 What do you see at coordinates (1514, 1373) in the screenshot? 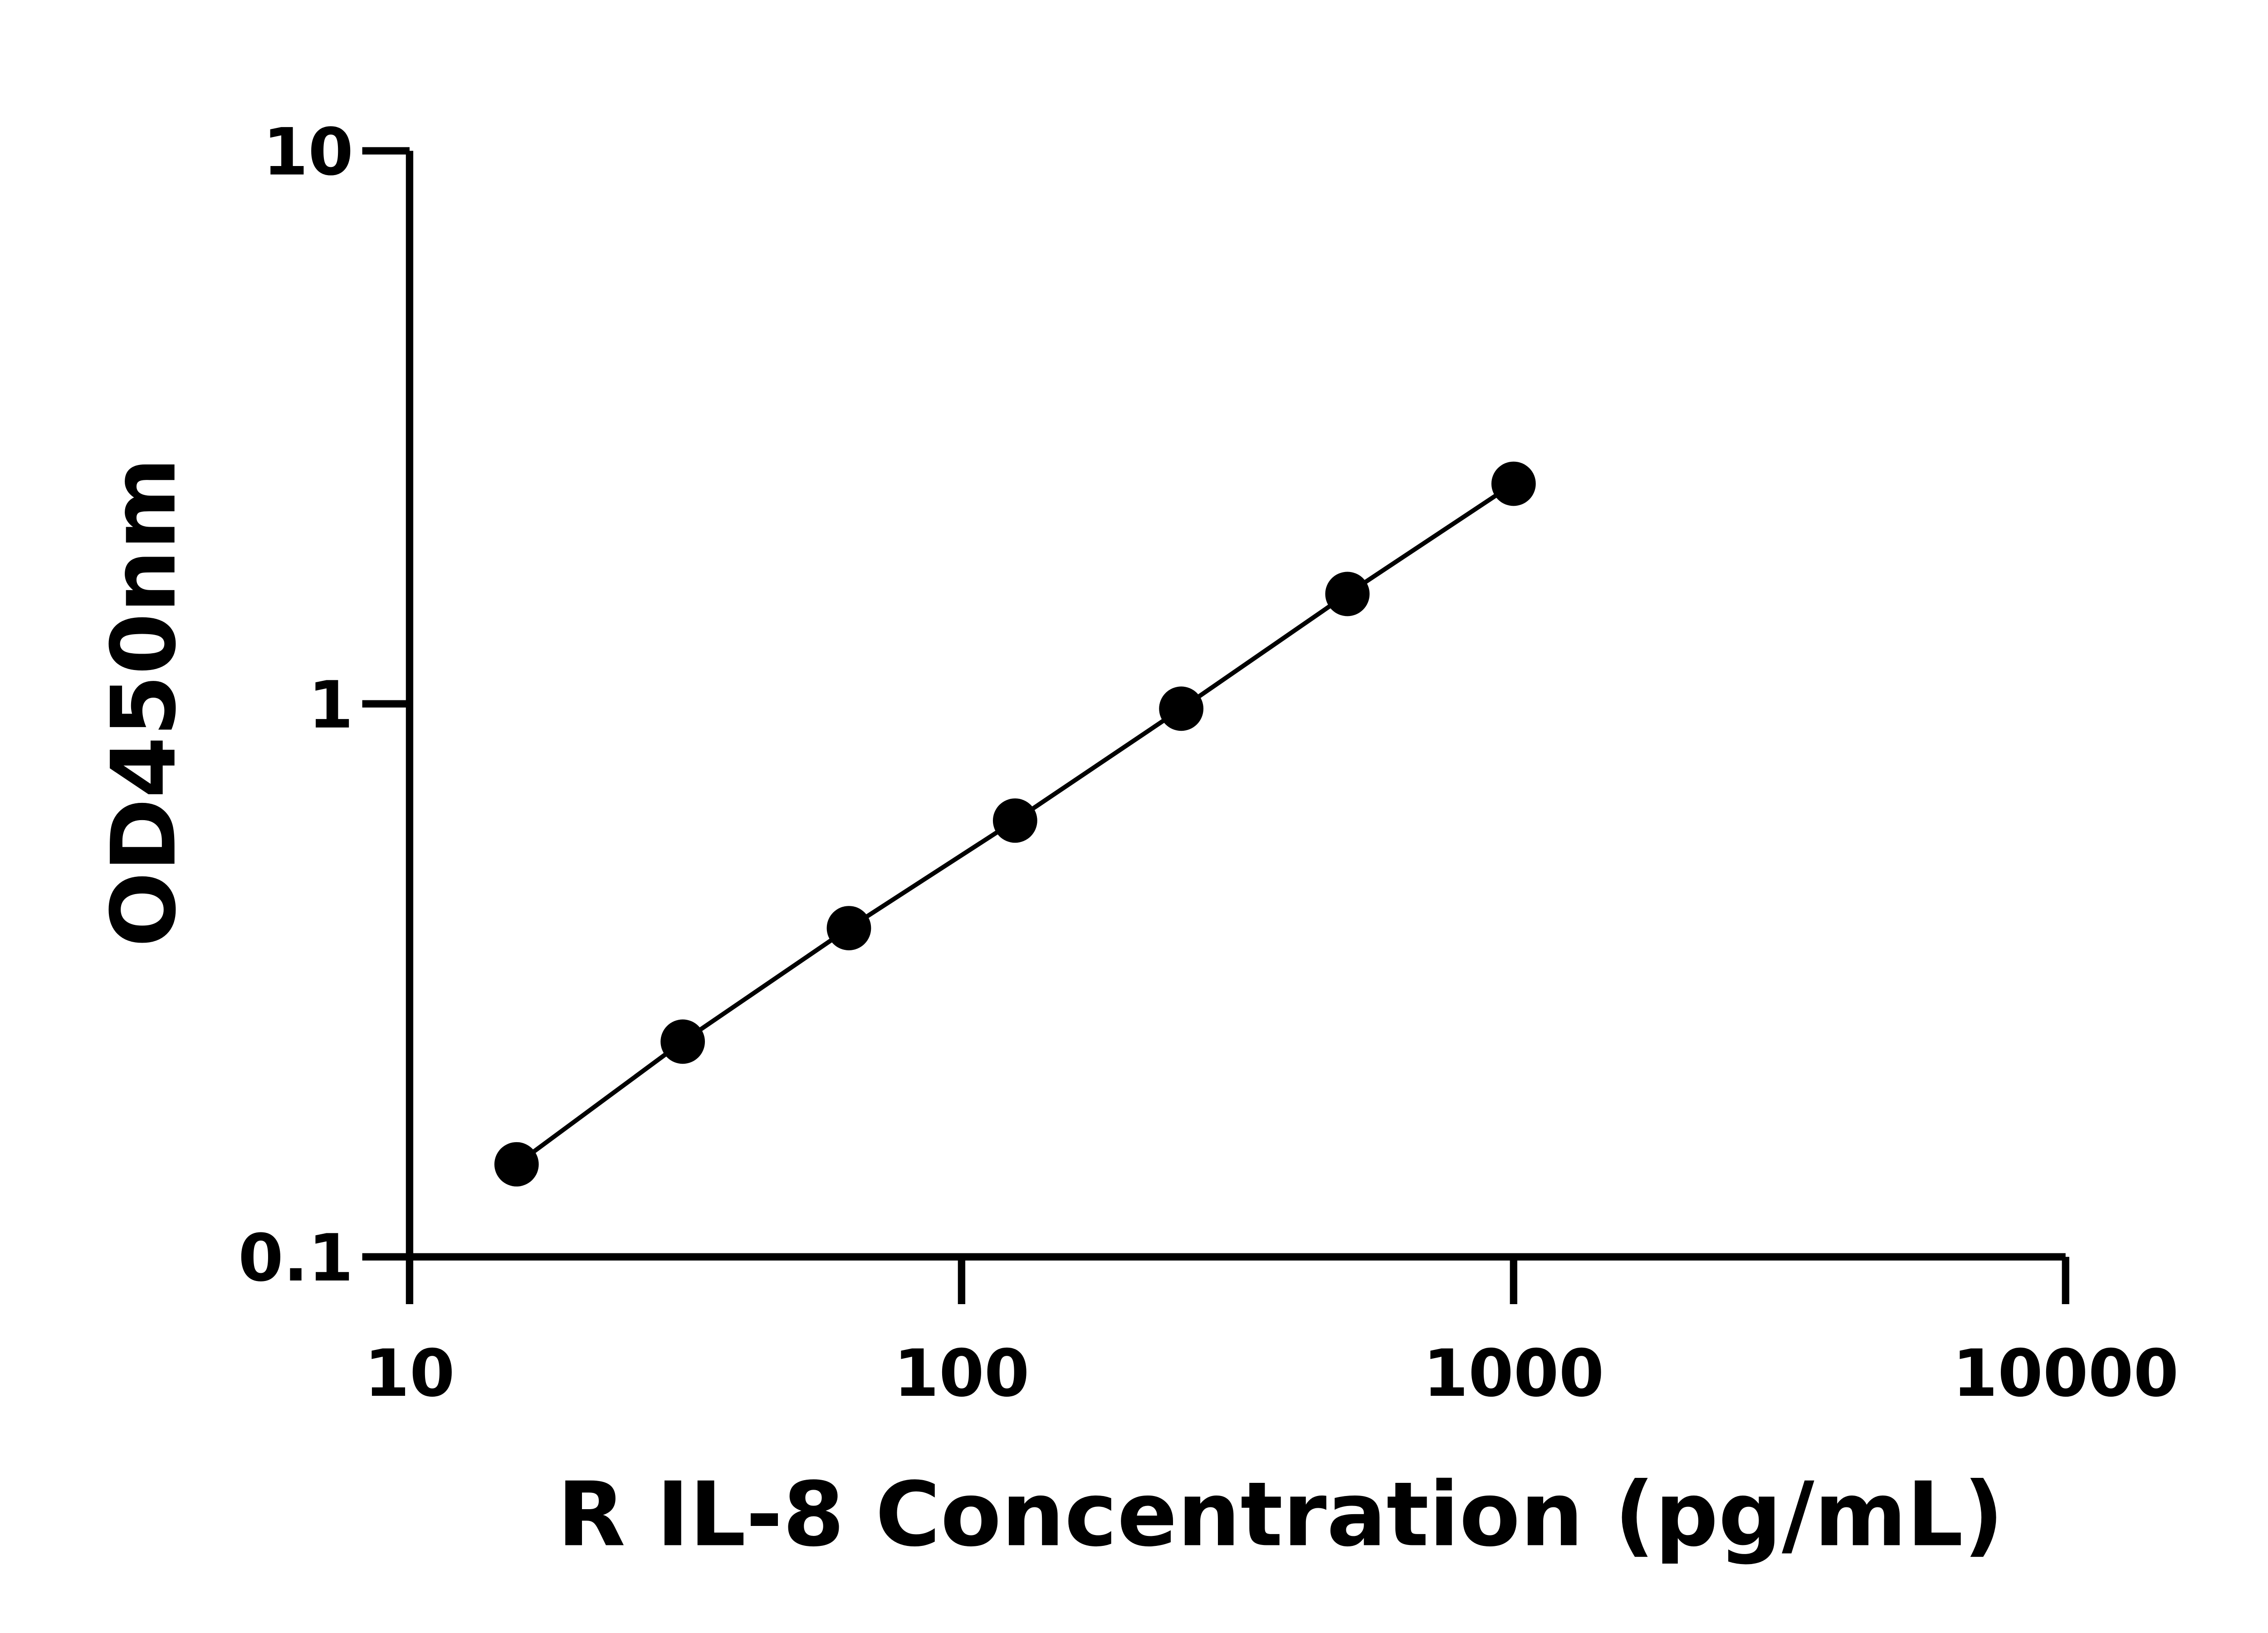
I see `x-tick-label: 1000` at bounding box center [1514, 1373].